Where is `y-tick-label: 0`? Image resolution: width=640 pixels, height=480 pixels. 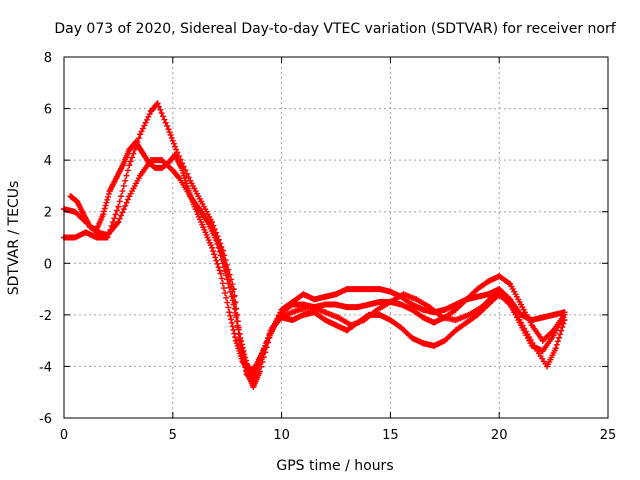 y-tick-label: 0 is located at coordinates (48, 264).